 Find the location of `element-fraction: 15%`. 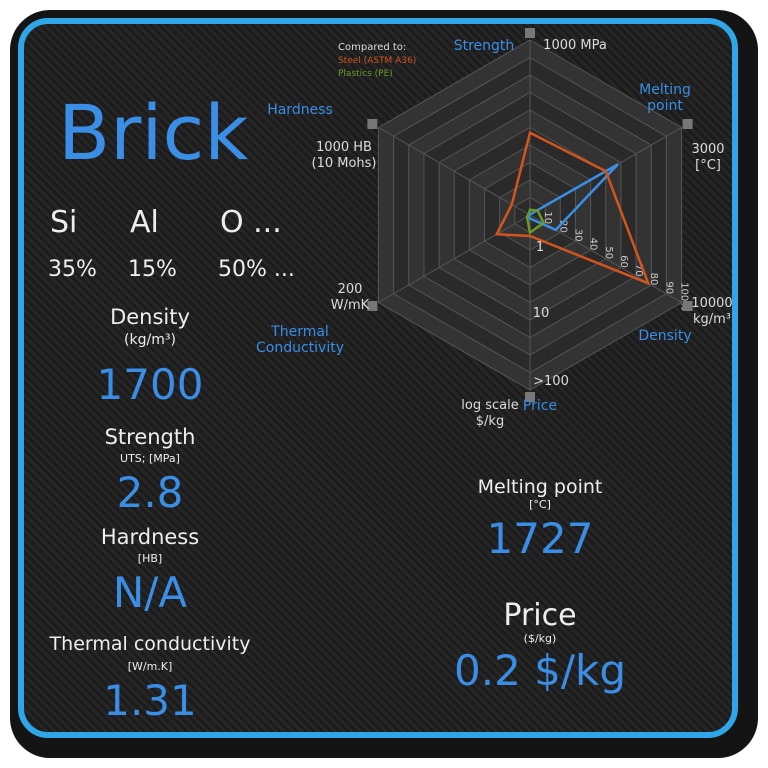

element-fraction: 15% is located at coordinates (152, 269).